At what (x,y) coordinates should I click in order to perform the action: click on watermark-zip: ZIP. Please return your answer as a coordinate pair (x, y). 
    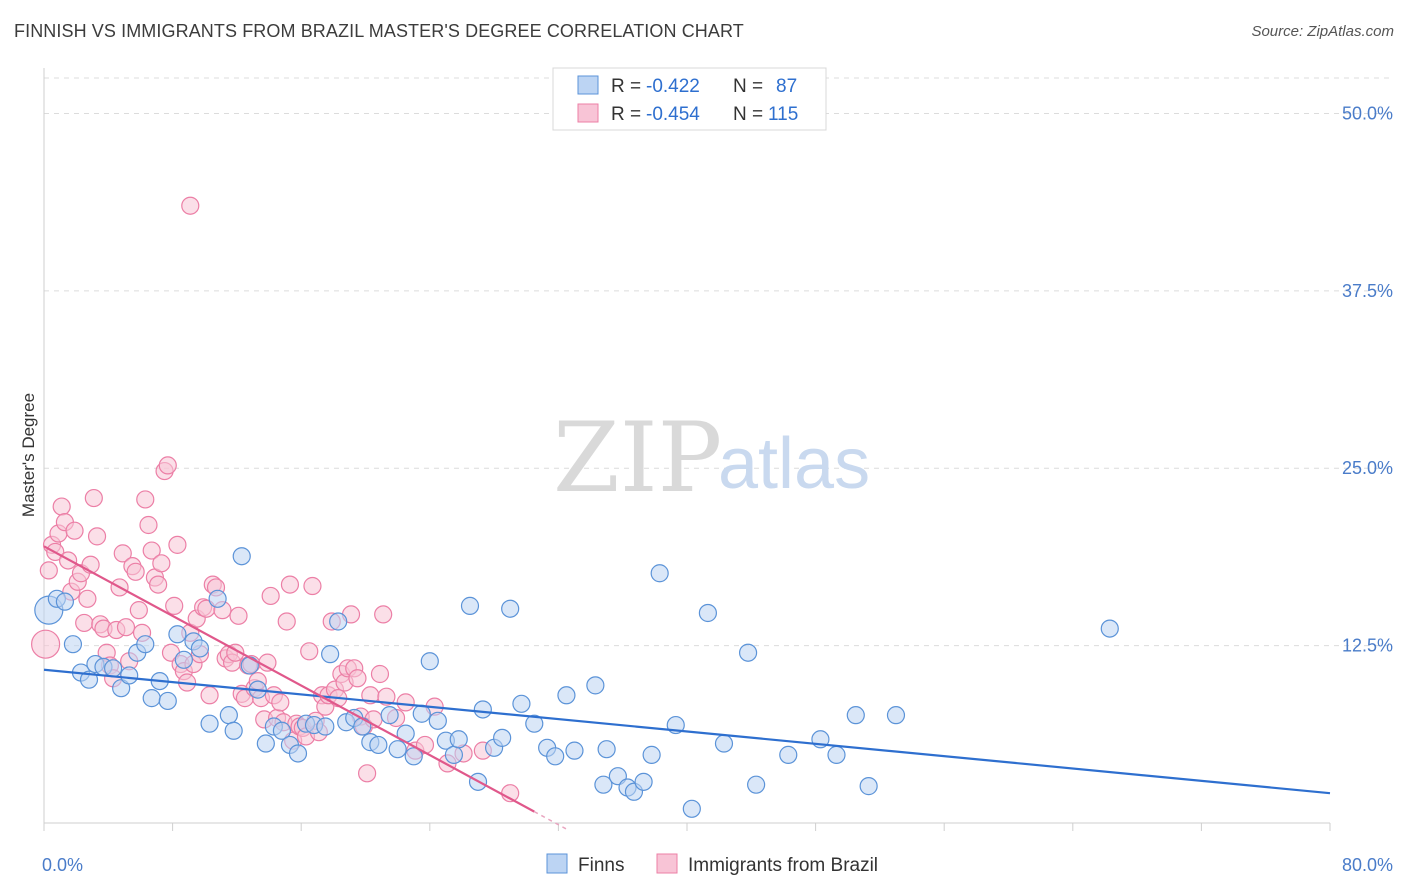
    Looking at the image, I should click on (637, 458).